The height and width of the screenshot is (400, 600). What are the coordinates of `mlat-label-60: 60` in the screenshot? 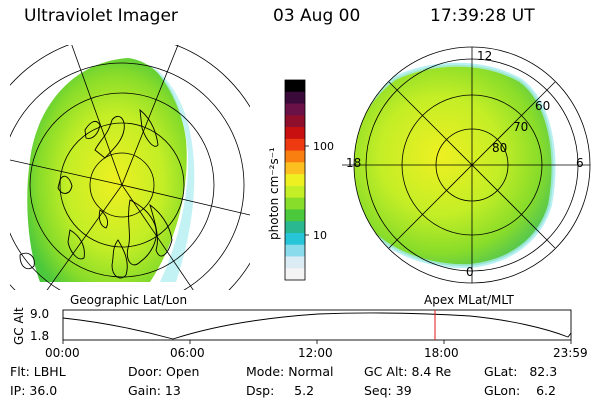 It's located at (542, 106).